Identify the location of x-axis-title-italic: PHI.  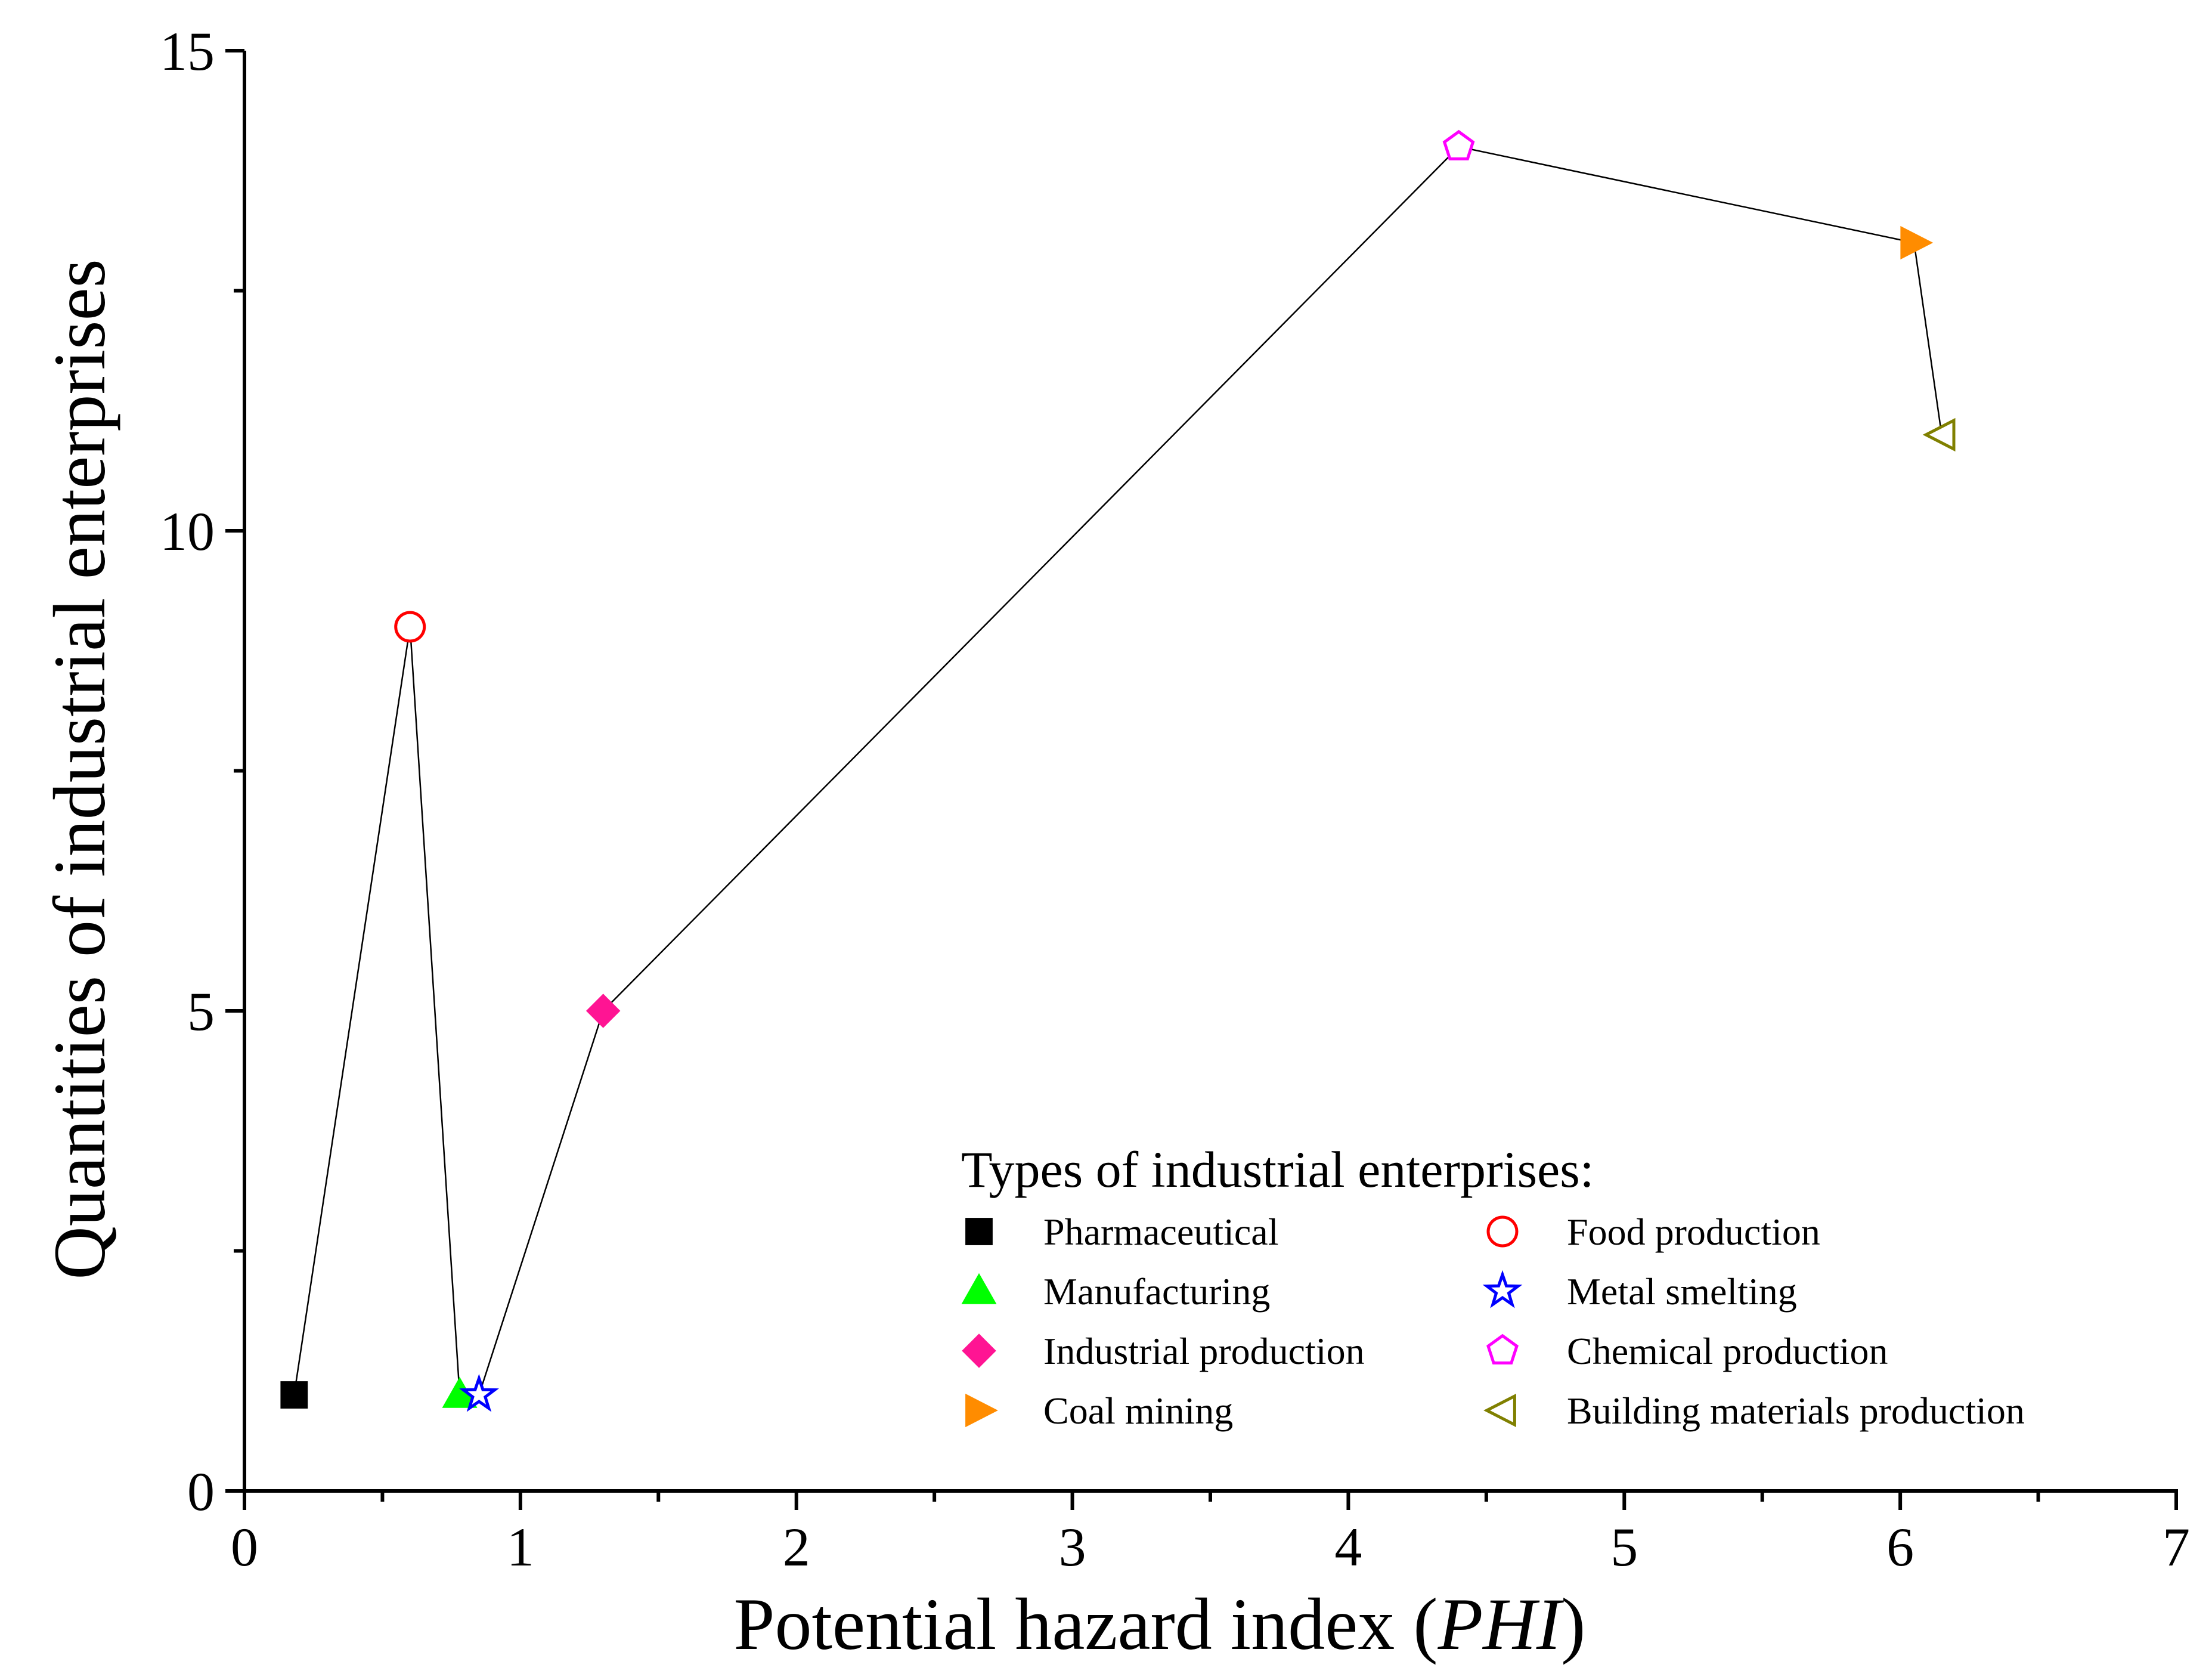
(1501, 1624).